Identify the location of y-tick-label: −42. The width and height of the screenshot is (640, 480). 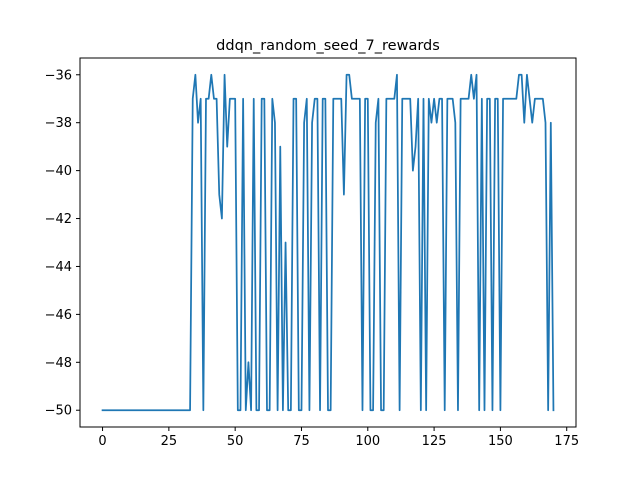
(58, 219).